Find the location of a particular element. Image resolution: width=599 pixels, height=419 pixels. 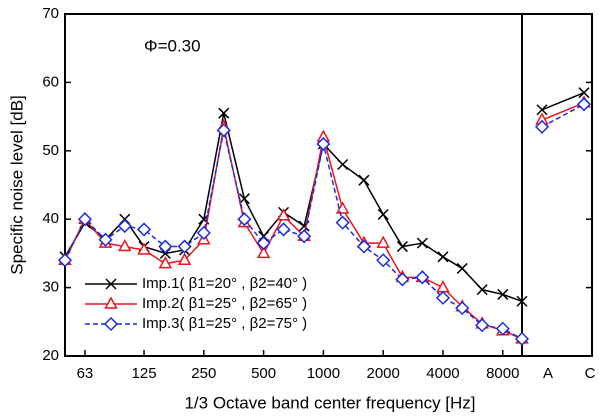

x-tick-label: 1000 is located at coordinates (323, 373).